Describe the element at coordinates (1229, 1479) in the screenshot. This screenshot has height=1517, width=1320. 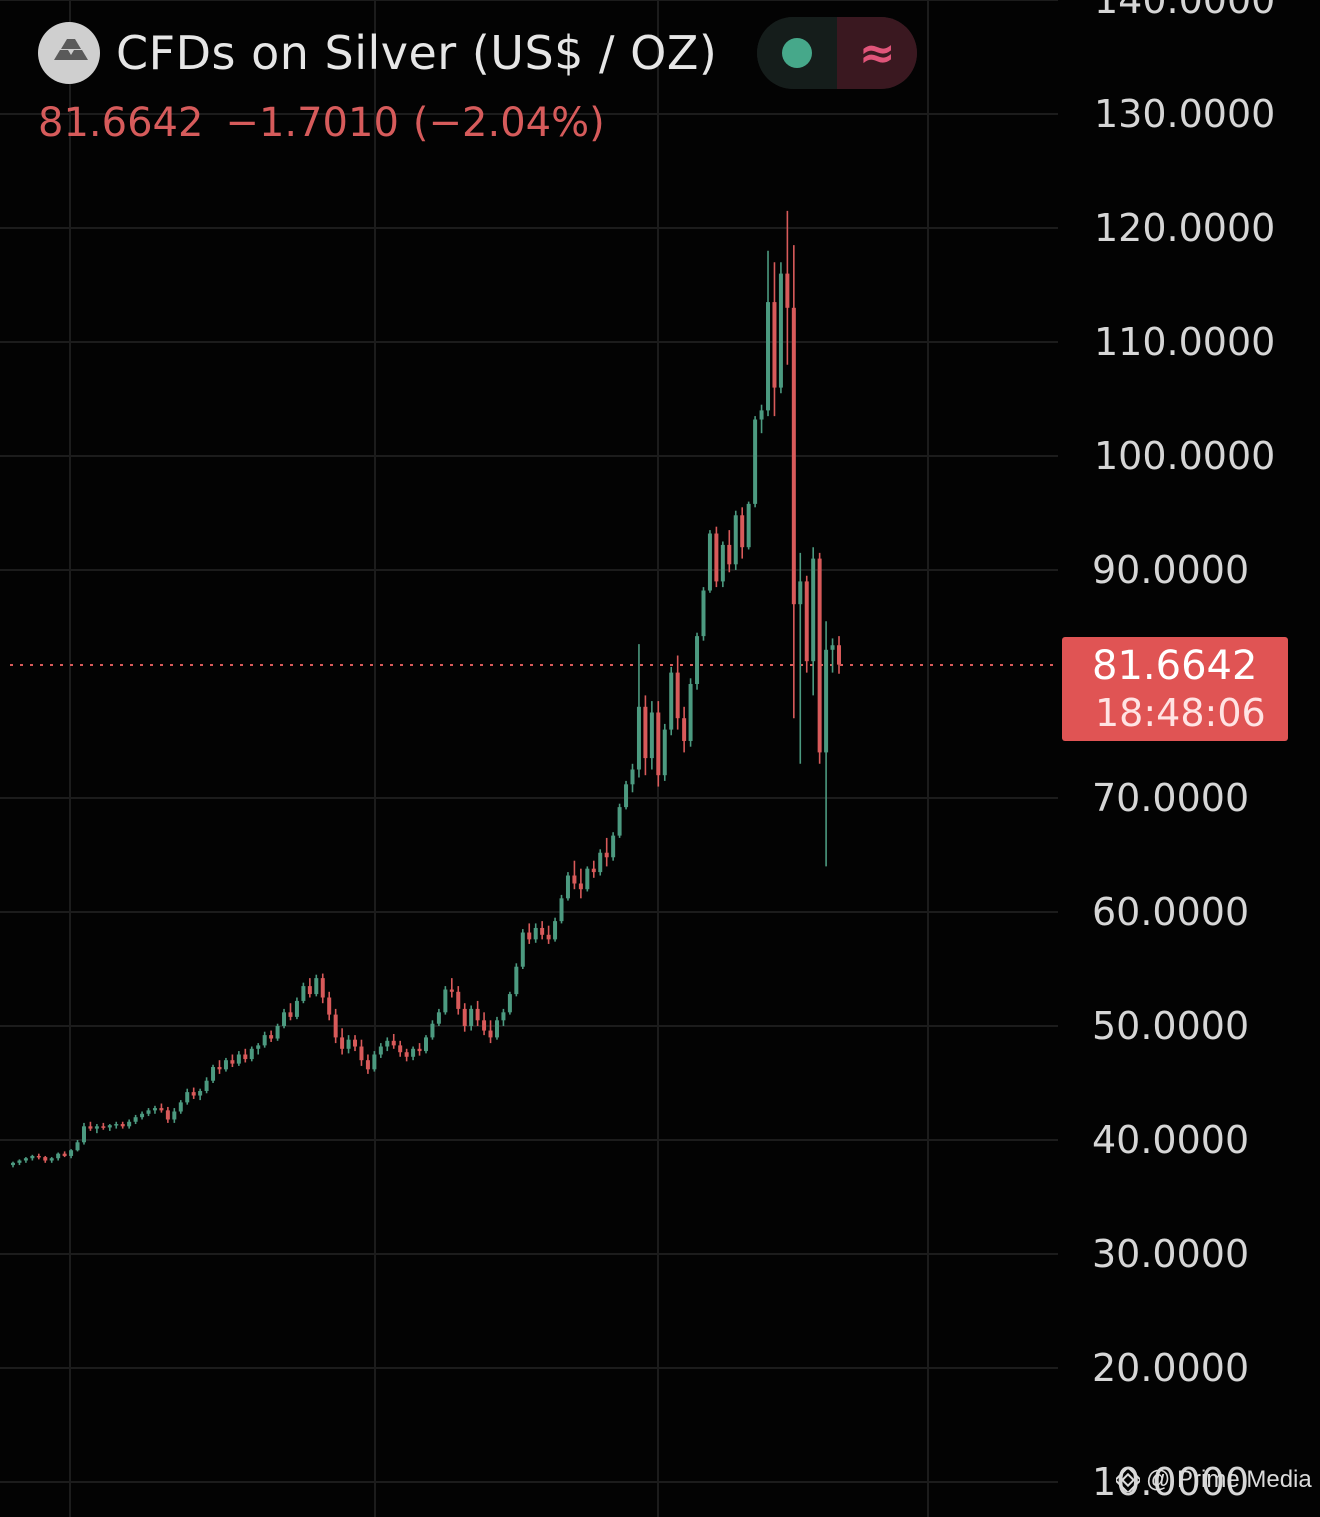
I see `watermark-text: @ Prime Media` at that location.